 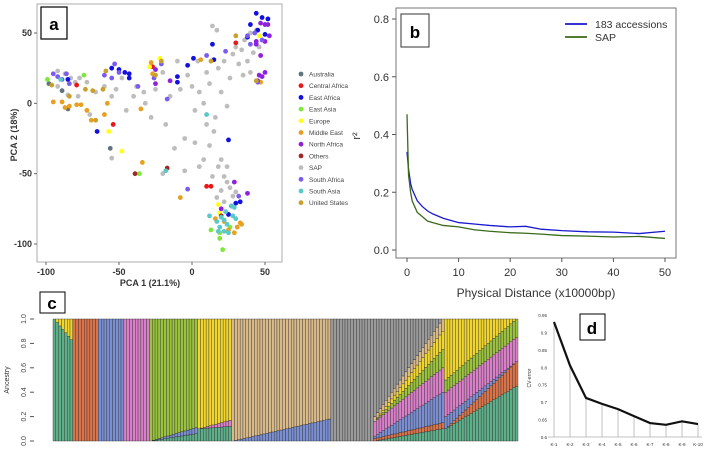 What do you see at coordinates (242, 224) in the screenshot?
I see `pca-point-middle-east` at bounding box center [242, 224].